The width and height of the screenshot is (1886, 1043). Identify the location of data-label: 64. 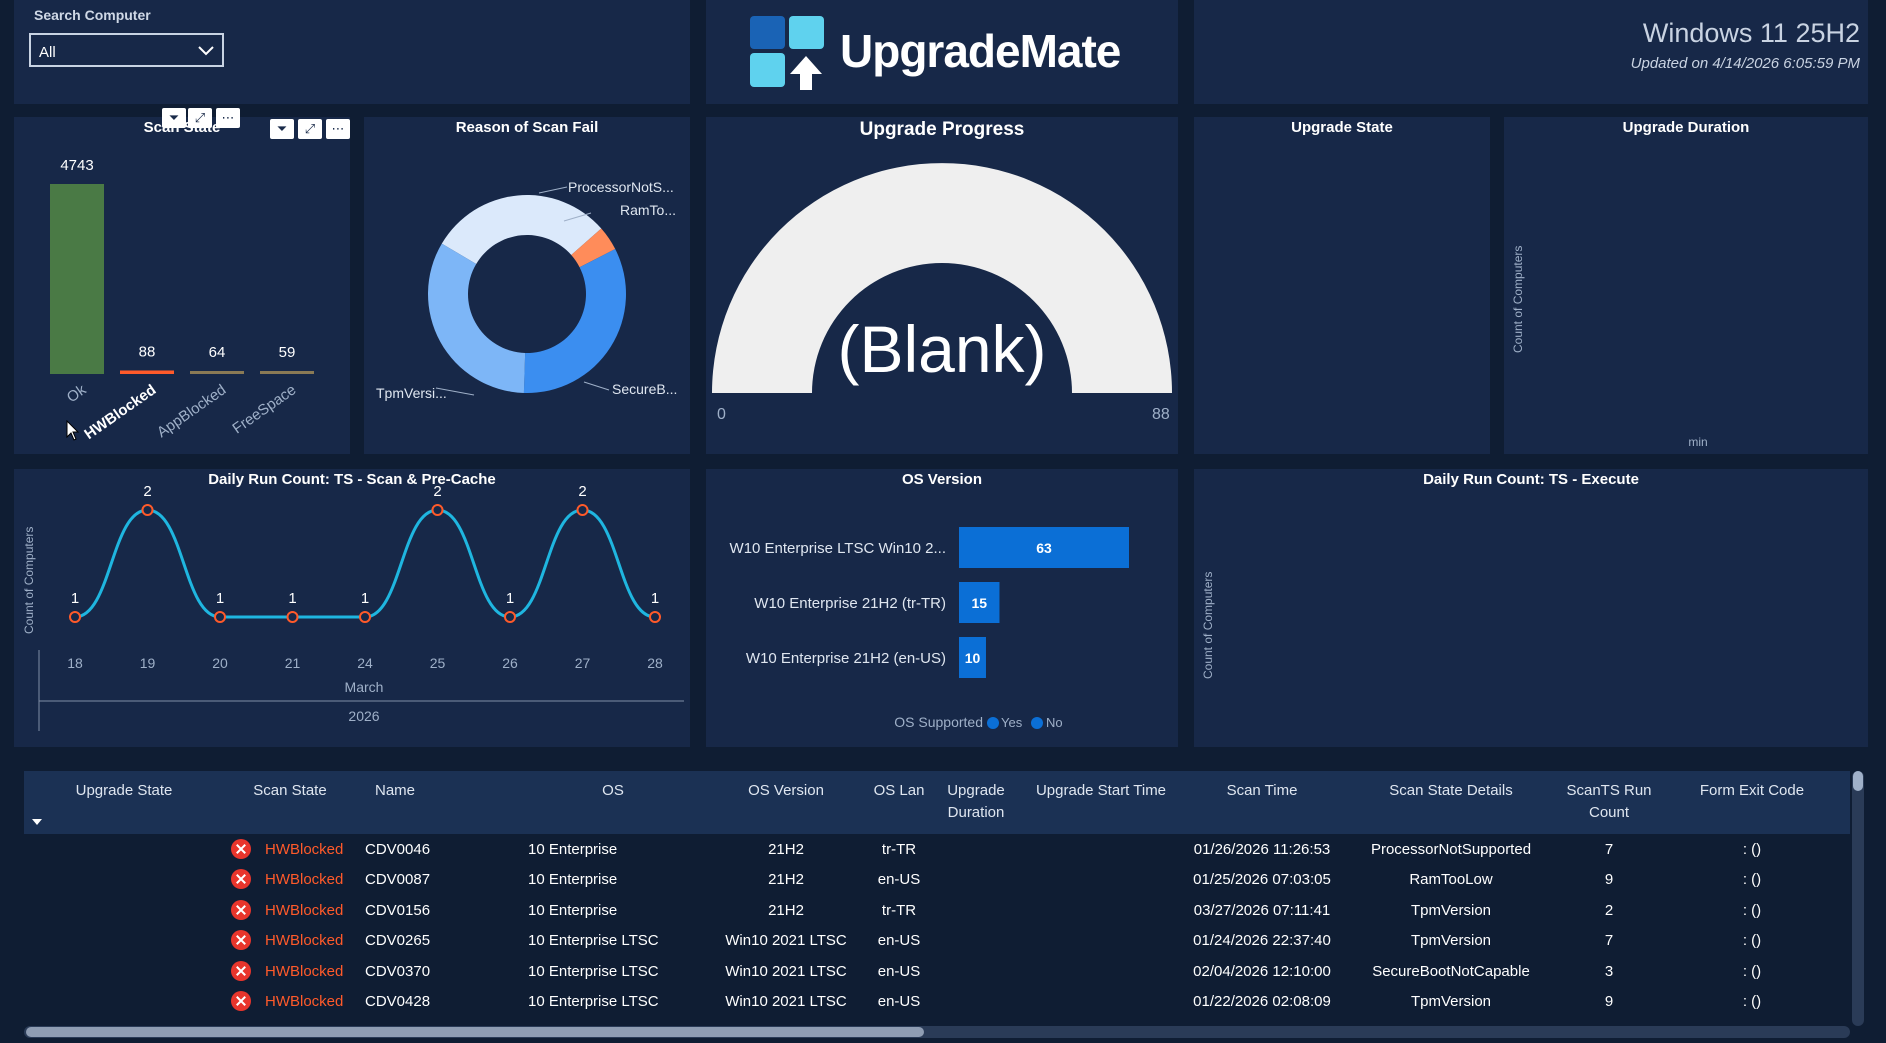
(217, 352).